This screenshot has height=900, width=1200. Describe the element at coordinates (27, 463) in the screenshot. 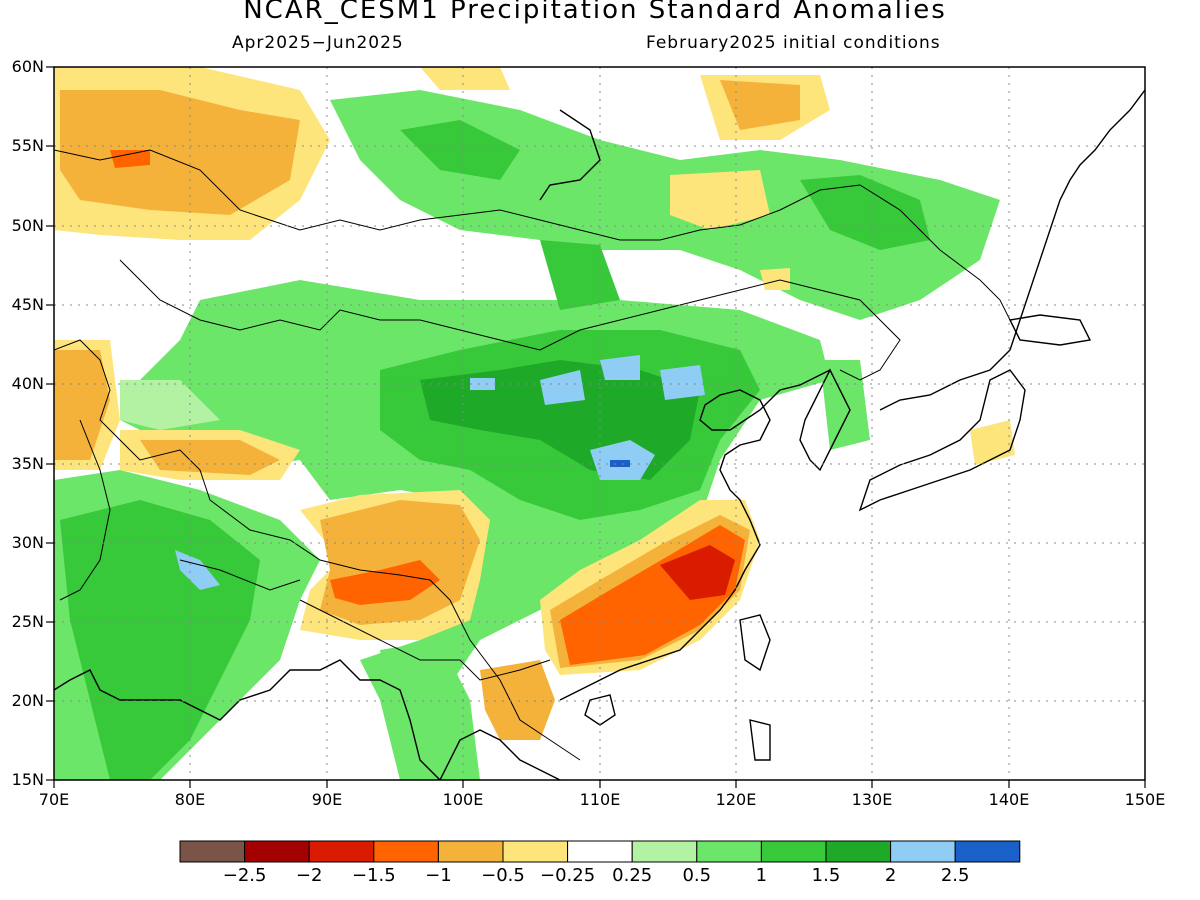

I see `lat-label: 35N` at that location.